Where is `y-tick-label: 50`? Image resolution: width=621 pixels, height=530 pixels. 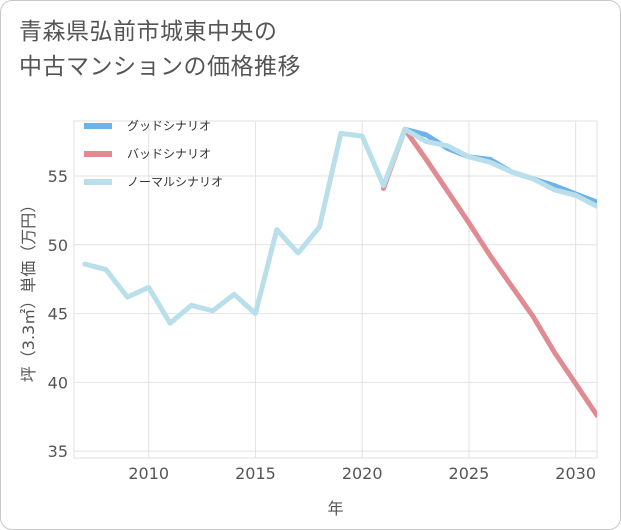 y-tick-label: 50 is located at coordinates (58, 245).